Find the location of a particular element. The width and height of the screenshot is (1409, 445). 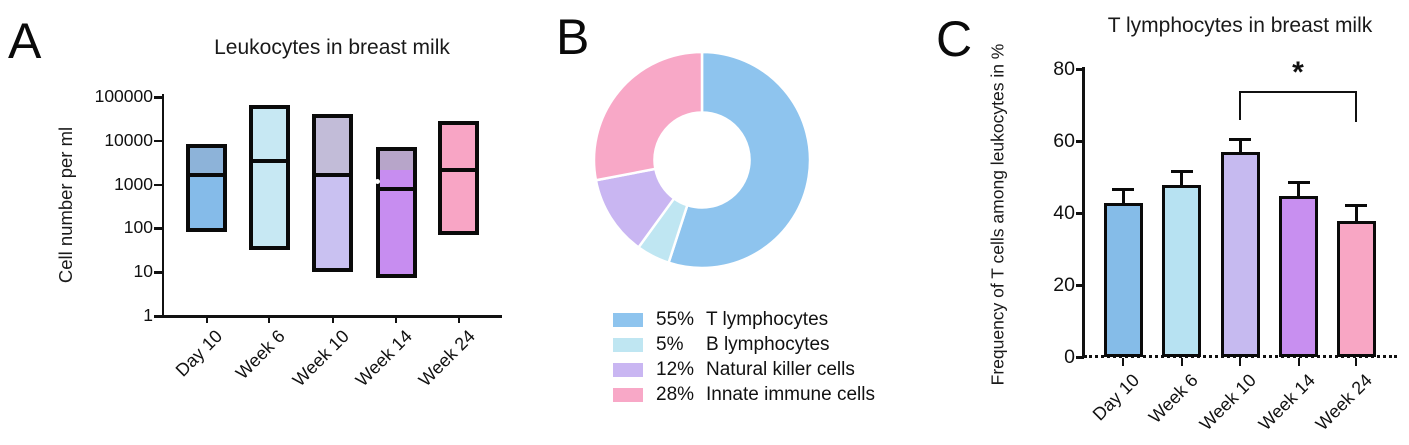

legend-row-b-lymphocytes: 5% B lymphocytes is located at coordinates (721, 344).